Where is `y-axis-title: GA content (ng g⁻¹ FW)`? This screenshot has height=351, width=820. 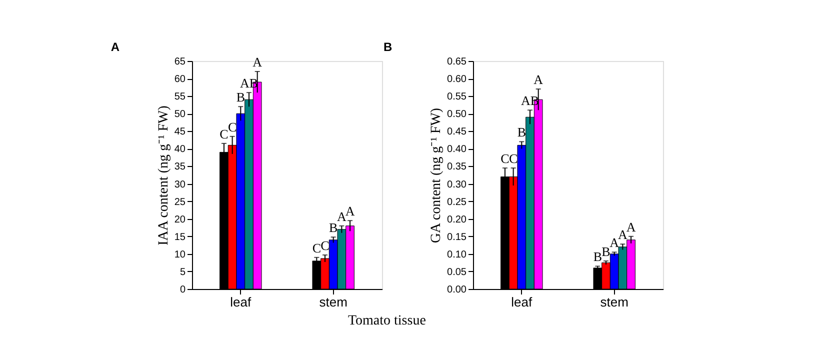
y-axis-title: GA content (ng g⁻¹ FW) is located at coordinates (436, 176).